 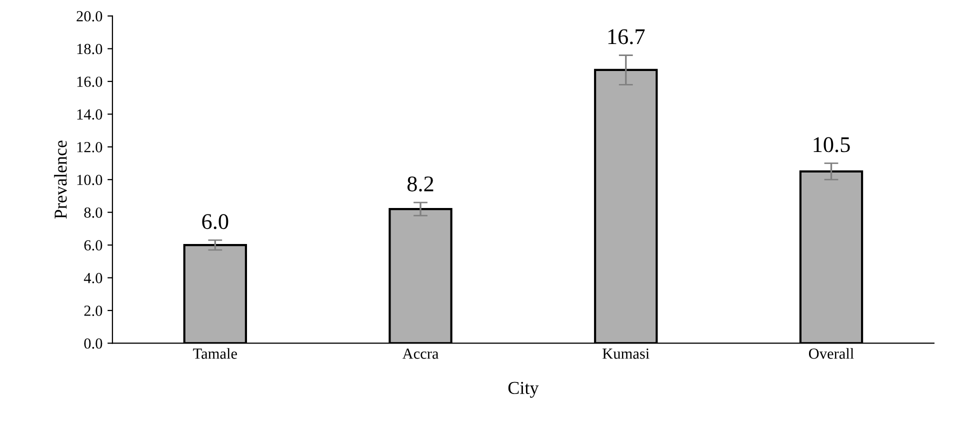 I want to click on y-tick-label: 16.0, so click(x=89, y=81).